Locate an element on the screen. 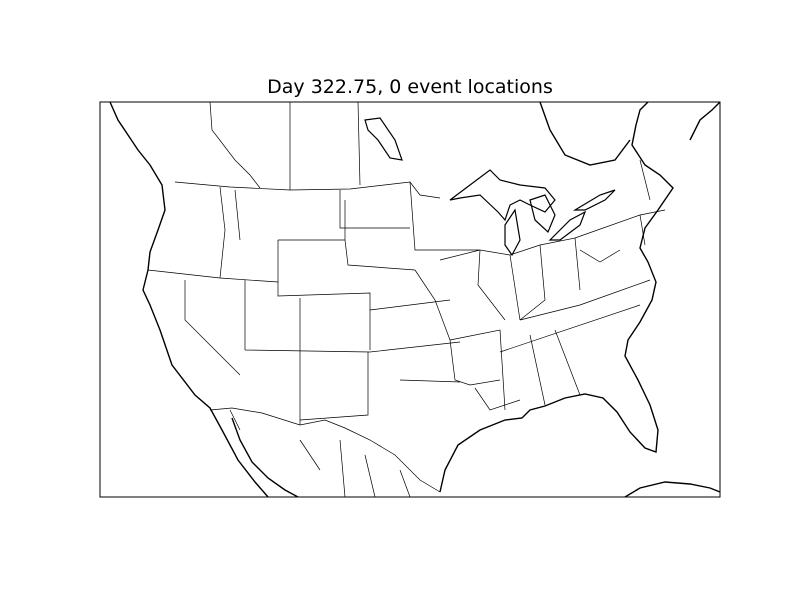 Image resolution: width=800 pixels, height=600 pixels. coastline-gulf-of-california is located at coordinates (265, 457).